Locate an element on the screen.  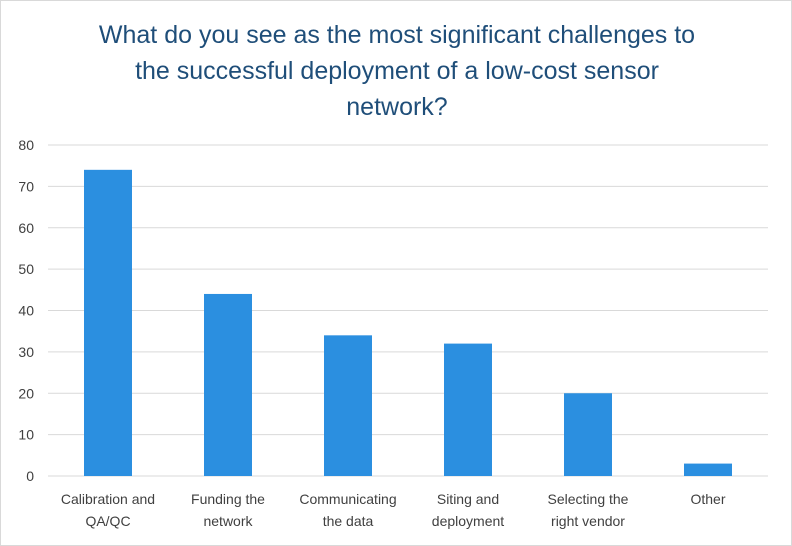
x-category-label: Selecting the right vendor is located at coordinates (588, 510).